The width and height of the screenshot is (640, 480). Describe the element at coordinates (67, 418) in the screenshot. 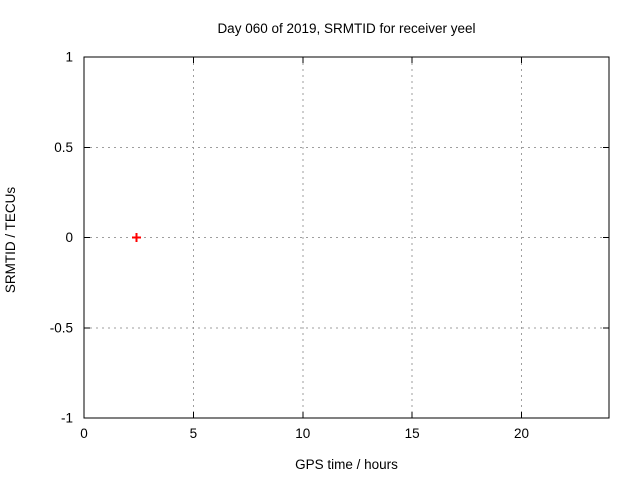

I see `y-tick-label: -1` at that location.